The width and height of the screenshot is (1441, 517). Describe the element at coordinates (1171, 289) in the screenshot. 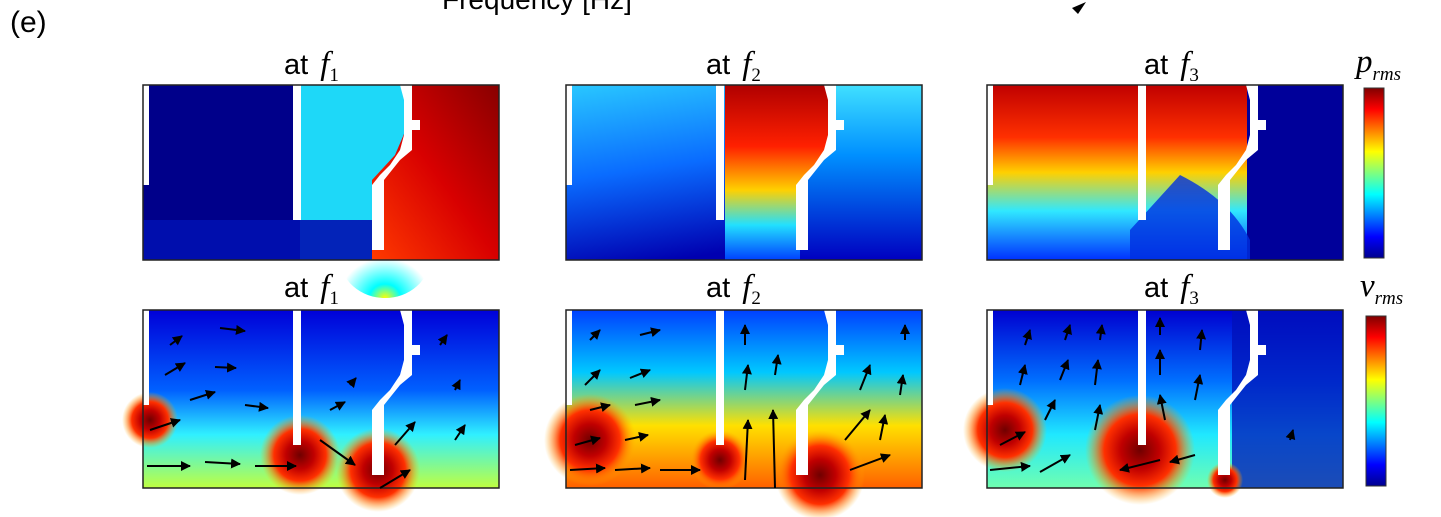

I see `title-vrms-f3: at f3` at that location.